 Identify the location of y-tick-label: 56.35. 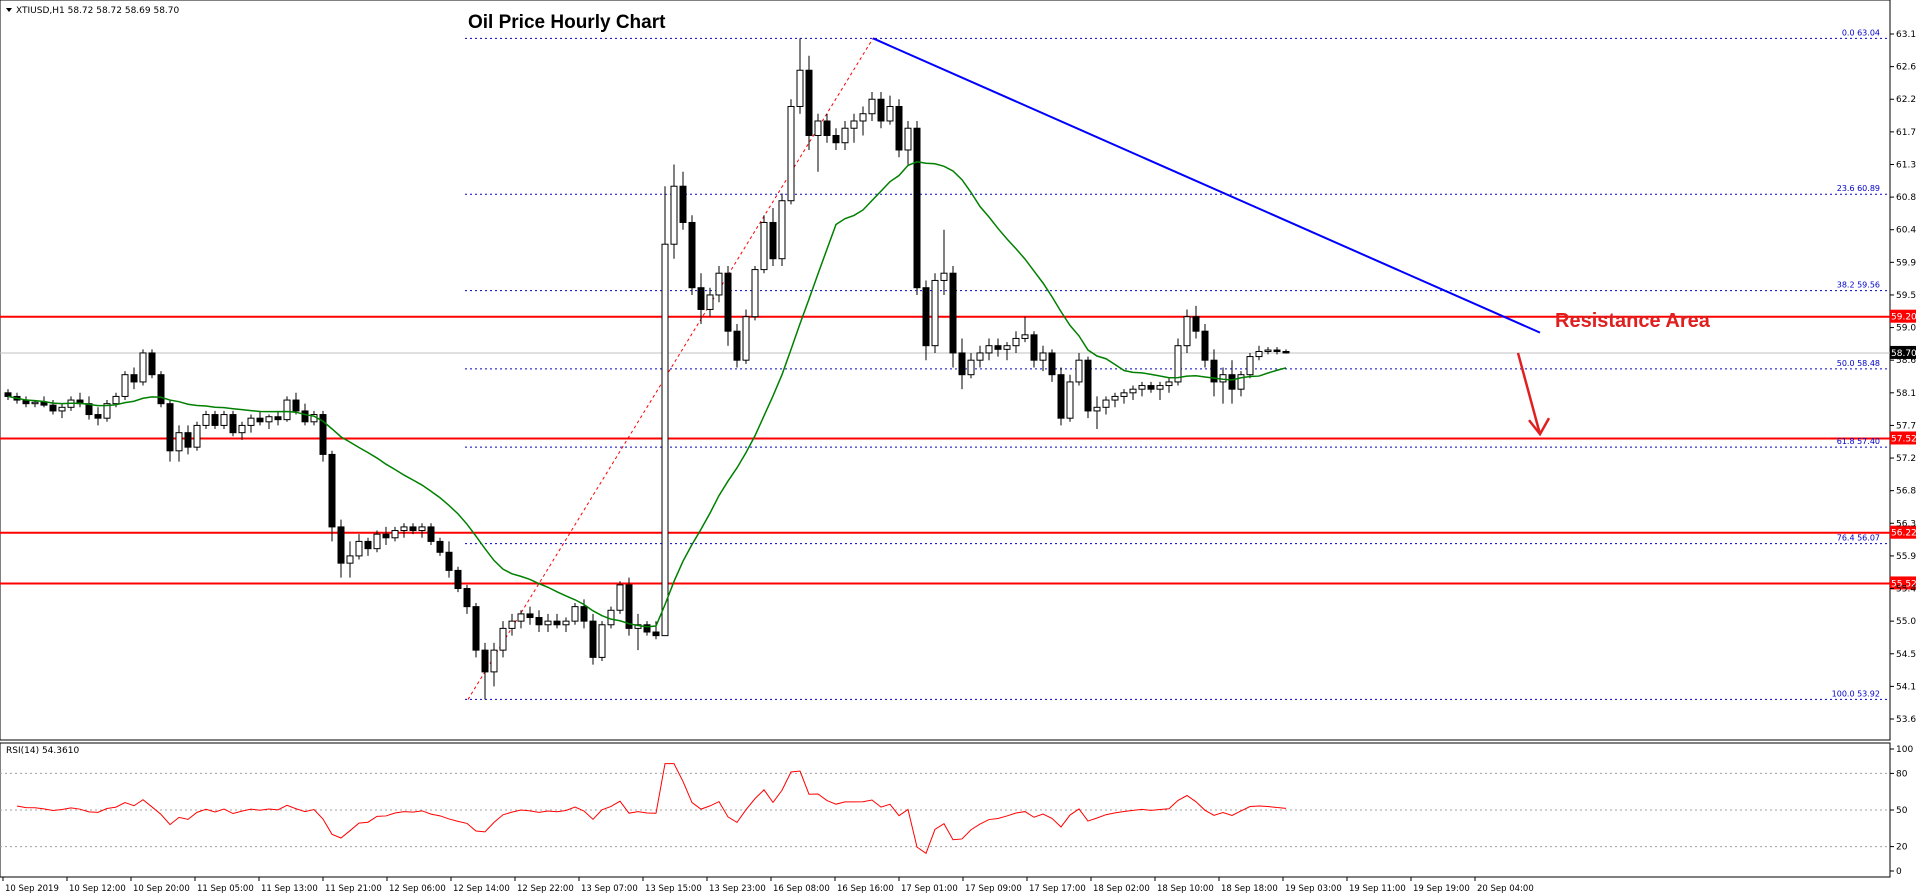
(1906, 524).